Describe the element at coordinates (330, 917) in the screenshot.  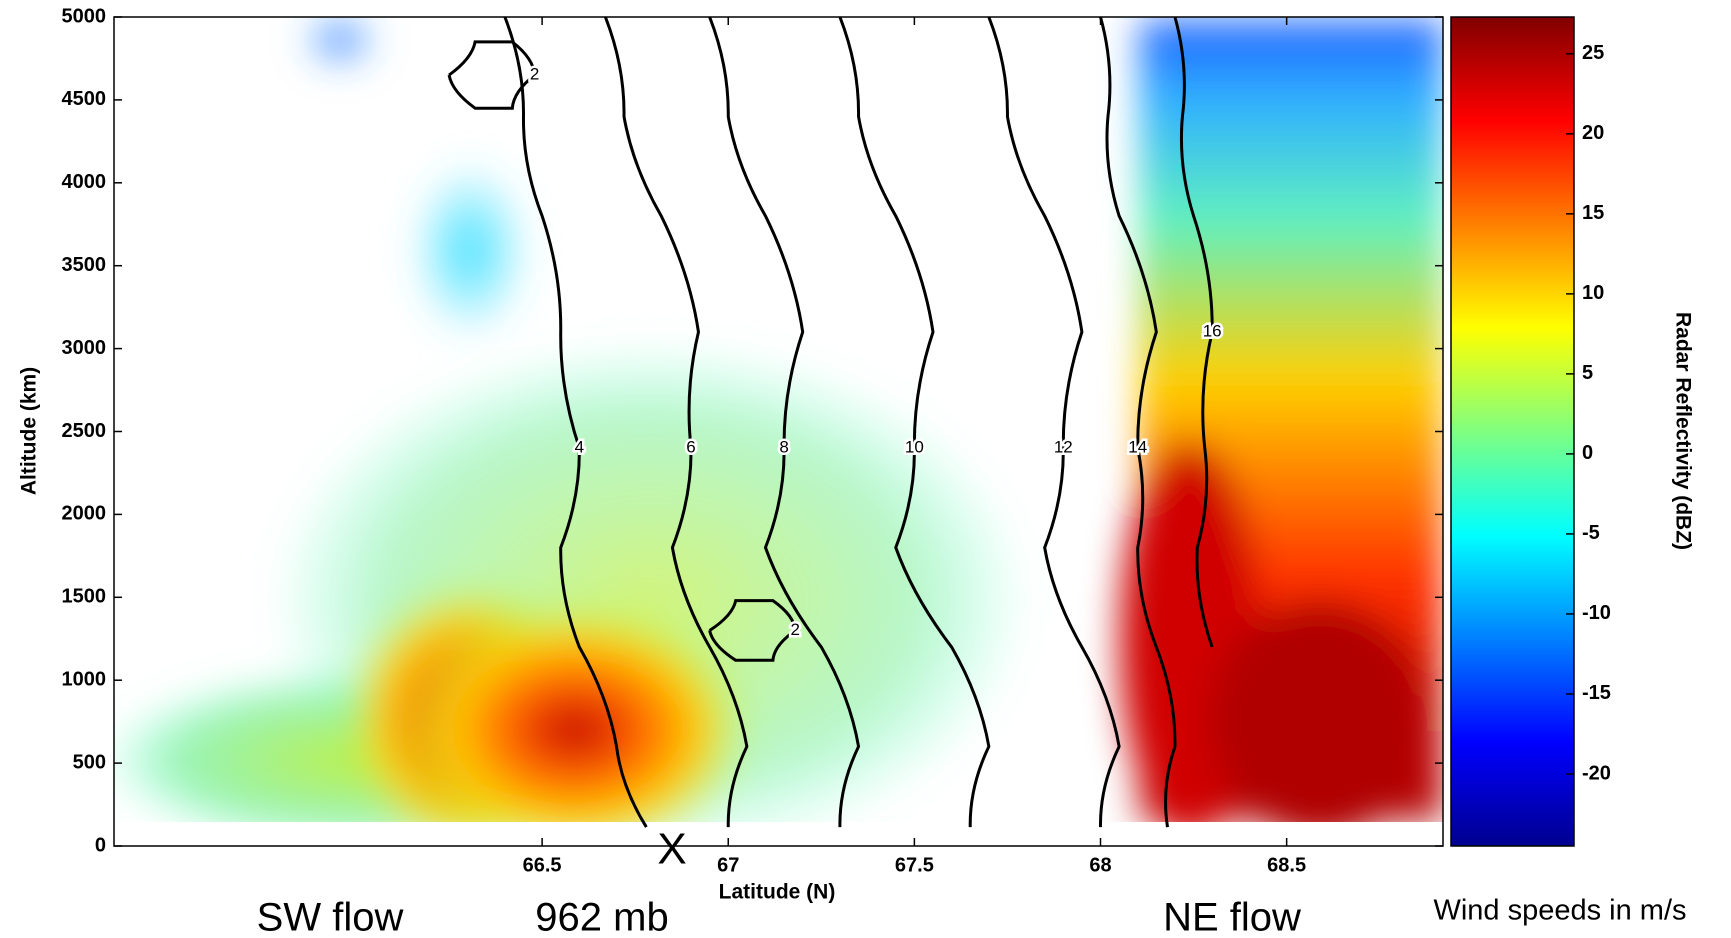
I see `annotation: SW flow` at that location.